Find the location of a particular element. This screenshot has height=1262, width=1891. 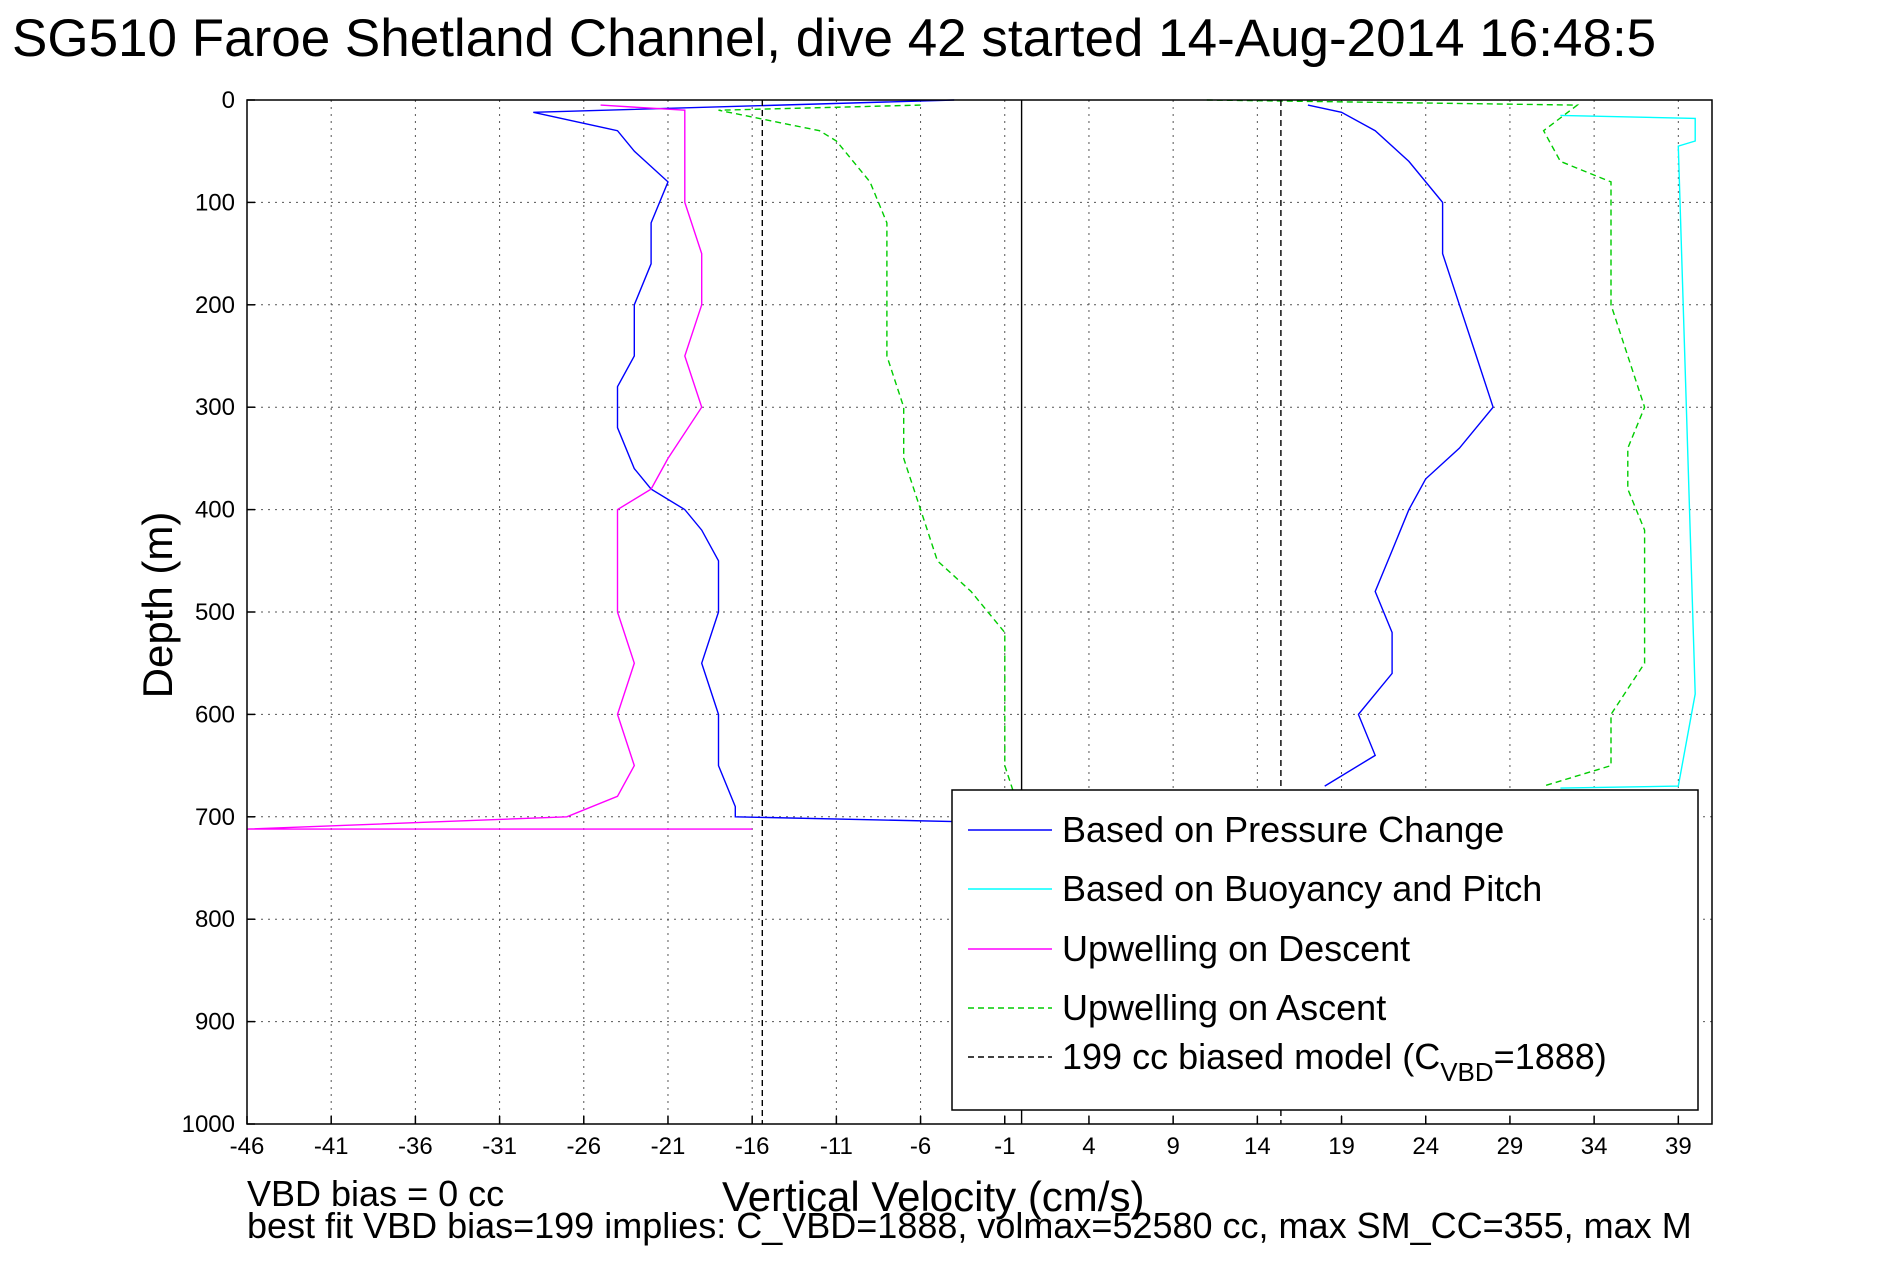

legend-label-1: Based on Buoyancy and Pitch is located at coordinates (1302, 888).